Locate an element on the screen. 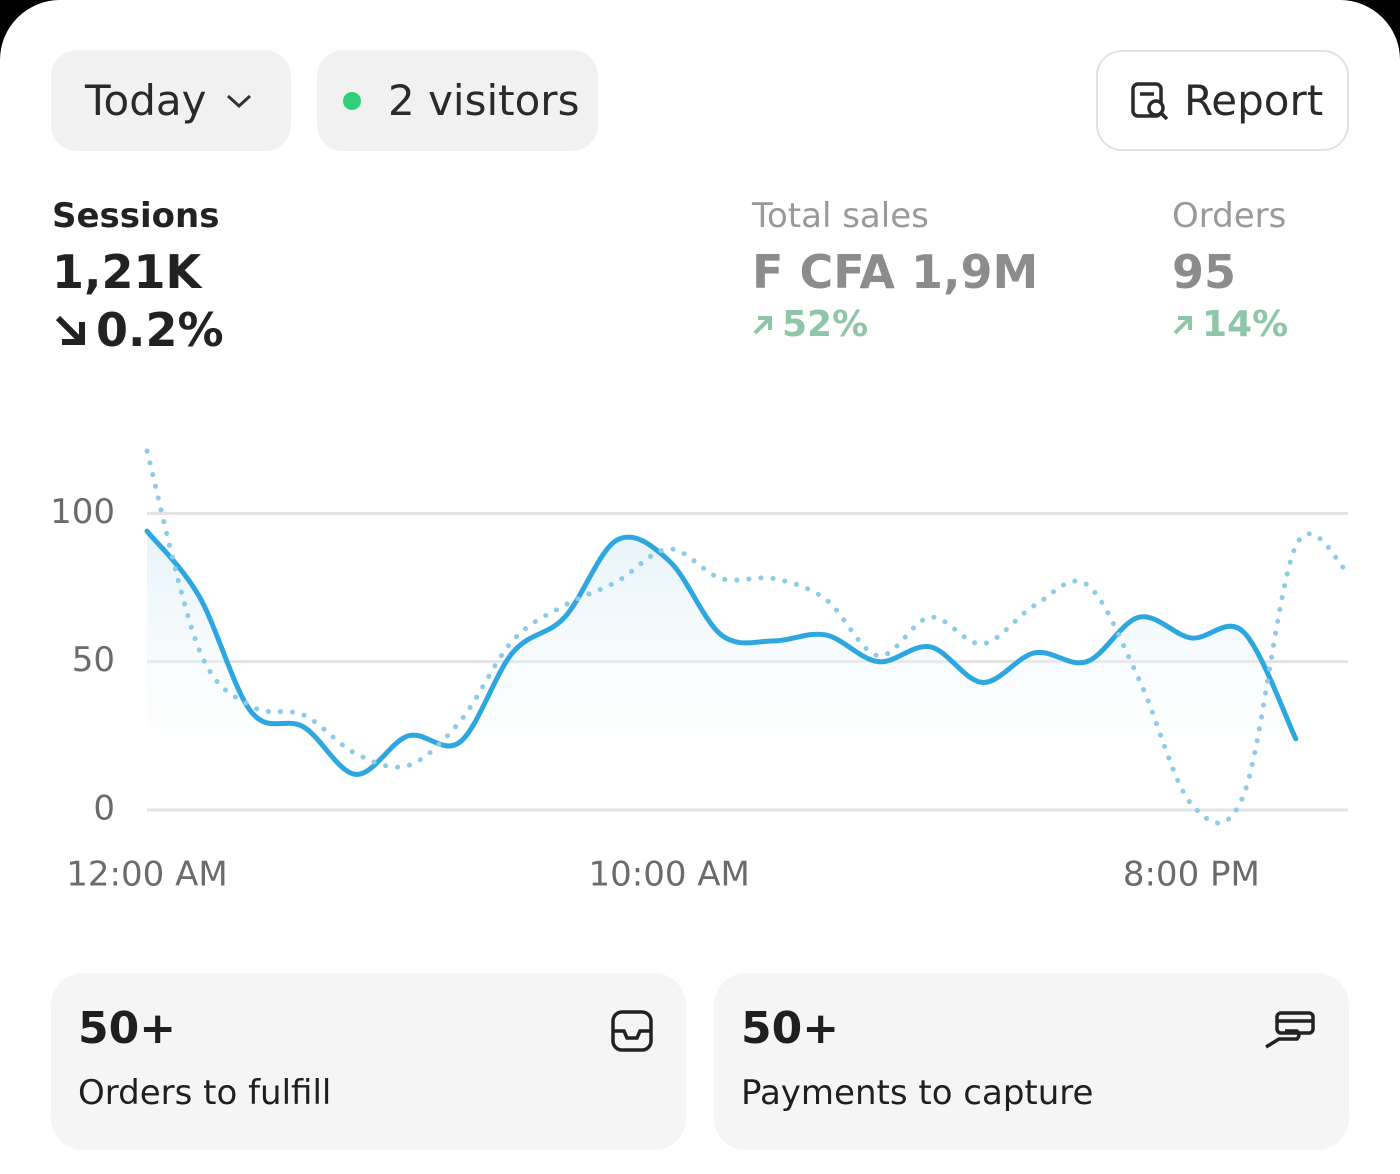 The height and width of the screenshot is (1174, 1400). metric-change: 0.2% is located at coordinates (160, 330).